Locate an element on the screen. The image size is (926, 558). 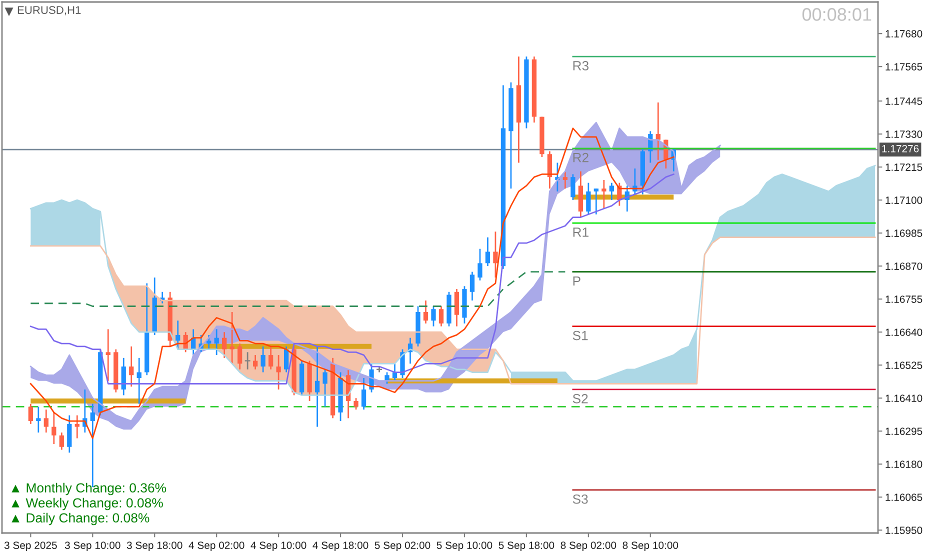
x-tick-label: 8 Sep 10:00 is located at coordinates (650, 547).